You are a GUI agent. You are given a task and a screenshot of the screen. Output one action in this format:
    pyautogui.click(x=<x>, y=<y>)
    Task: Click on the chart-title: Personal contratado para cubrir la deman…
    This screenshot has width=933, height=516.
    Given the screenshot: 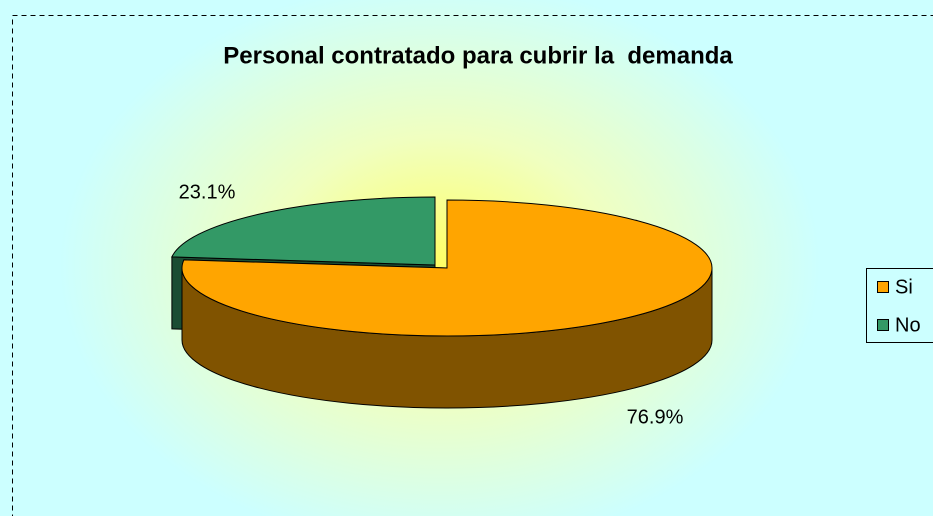 What is the action you would take?
    pyautogui.click(x=478, y=55)
    